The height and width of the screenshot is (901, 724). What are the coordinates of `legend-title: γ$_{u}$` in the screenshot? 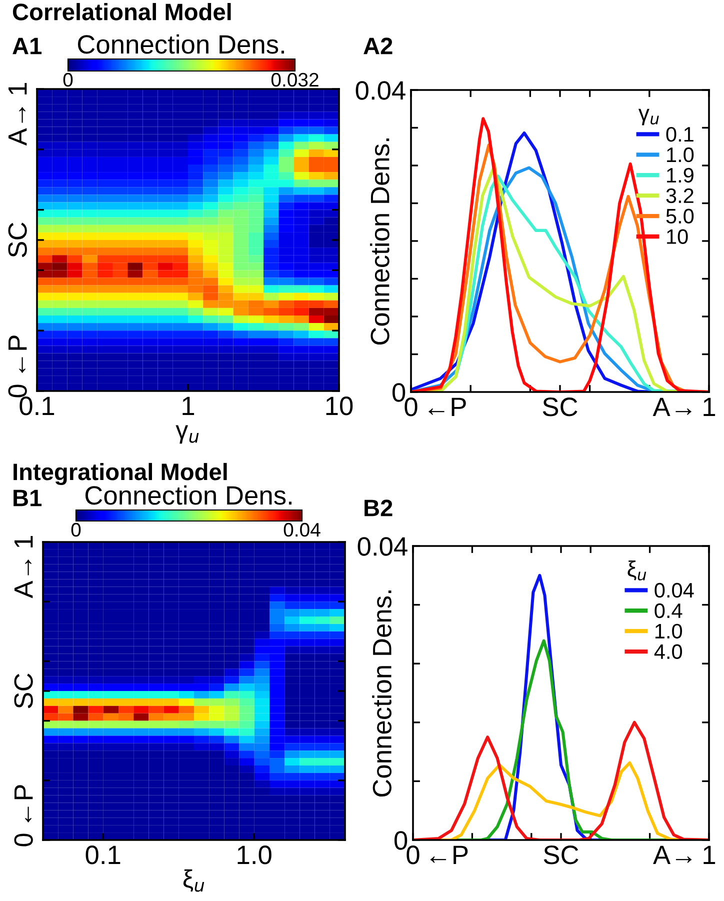 It's located at (648, 117).